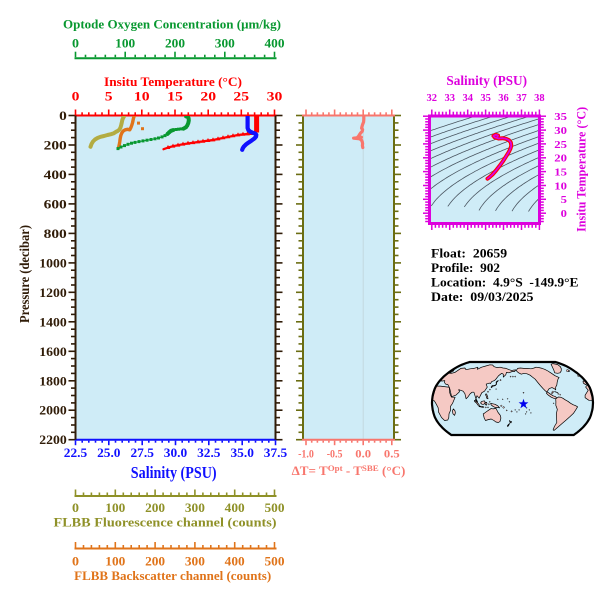  Describe the element at coordinates (209, 452) in the screenshot. I see `svg-text: 32.5` at that location.